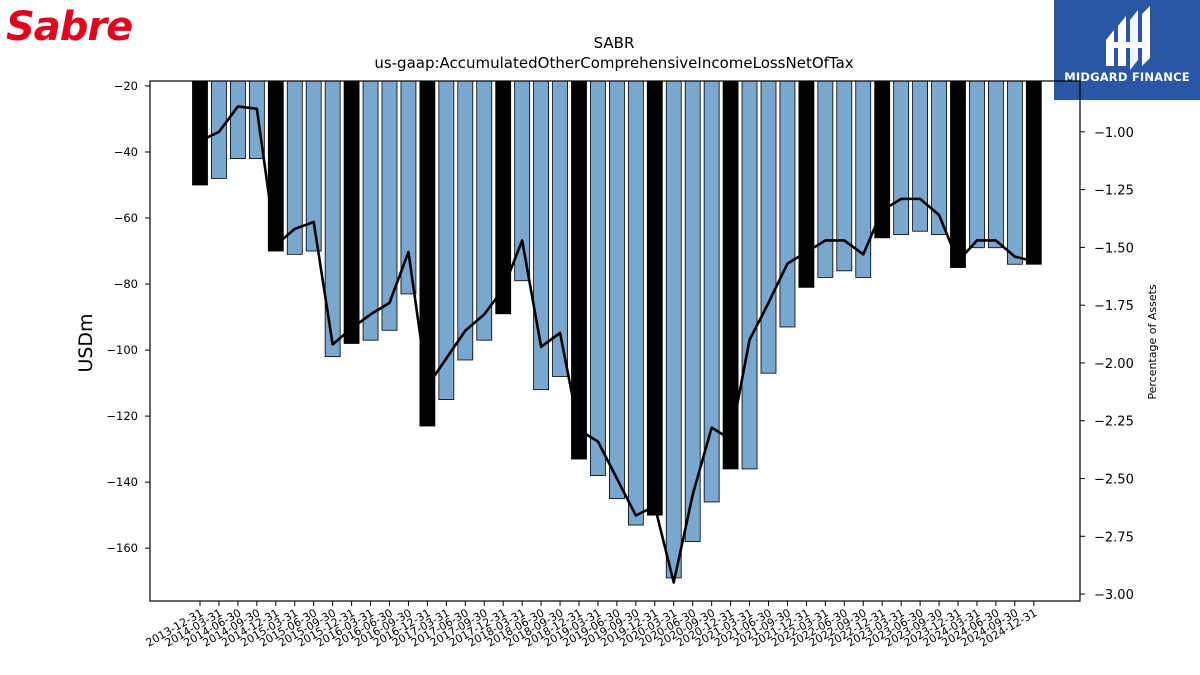  What do you see at coordinates (126, 152) in the screenshot?
I see `y-tick-label: −40` at bounding box center [126, 152].